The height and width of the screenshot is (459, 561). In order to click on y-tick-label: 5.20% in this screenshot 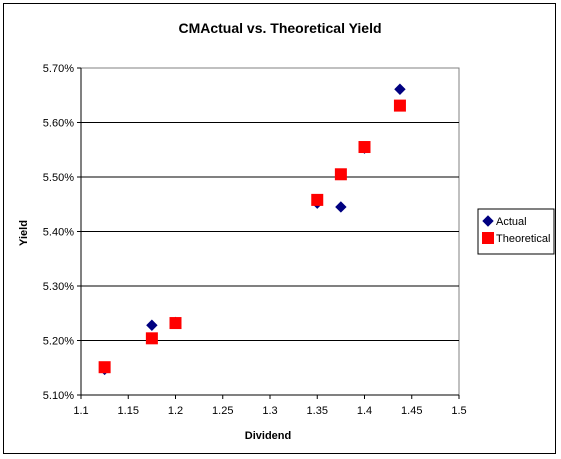, I will do `click(58, 342)`.